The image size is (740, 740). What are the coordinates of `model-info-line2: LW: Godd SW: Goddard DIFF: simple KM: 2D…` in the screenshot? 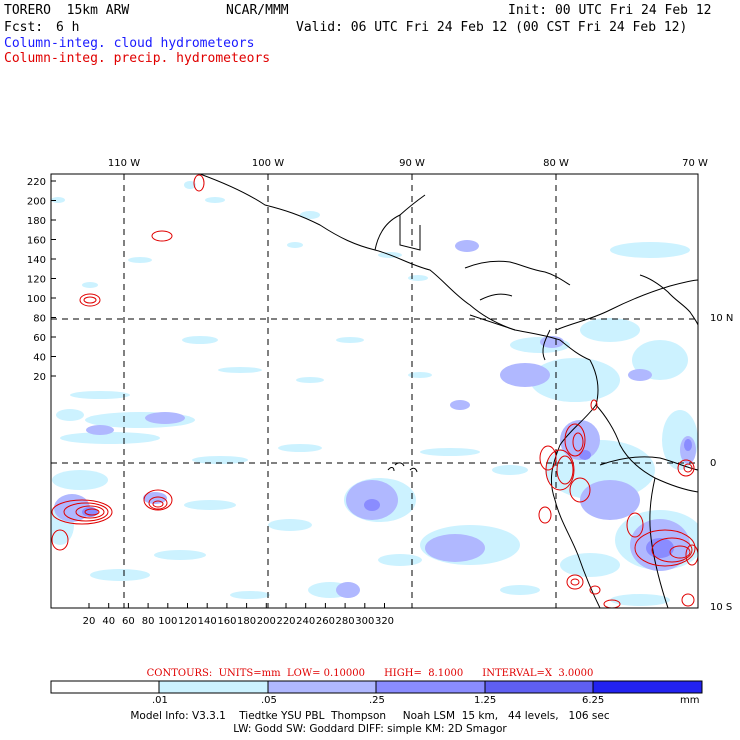 It's located at (370, 729).